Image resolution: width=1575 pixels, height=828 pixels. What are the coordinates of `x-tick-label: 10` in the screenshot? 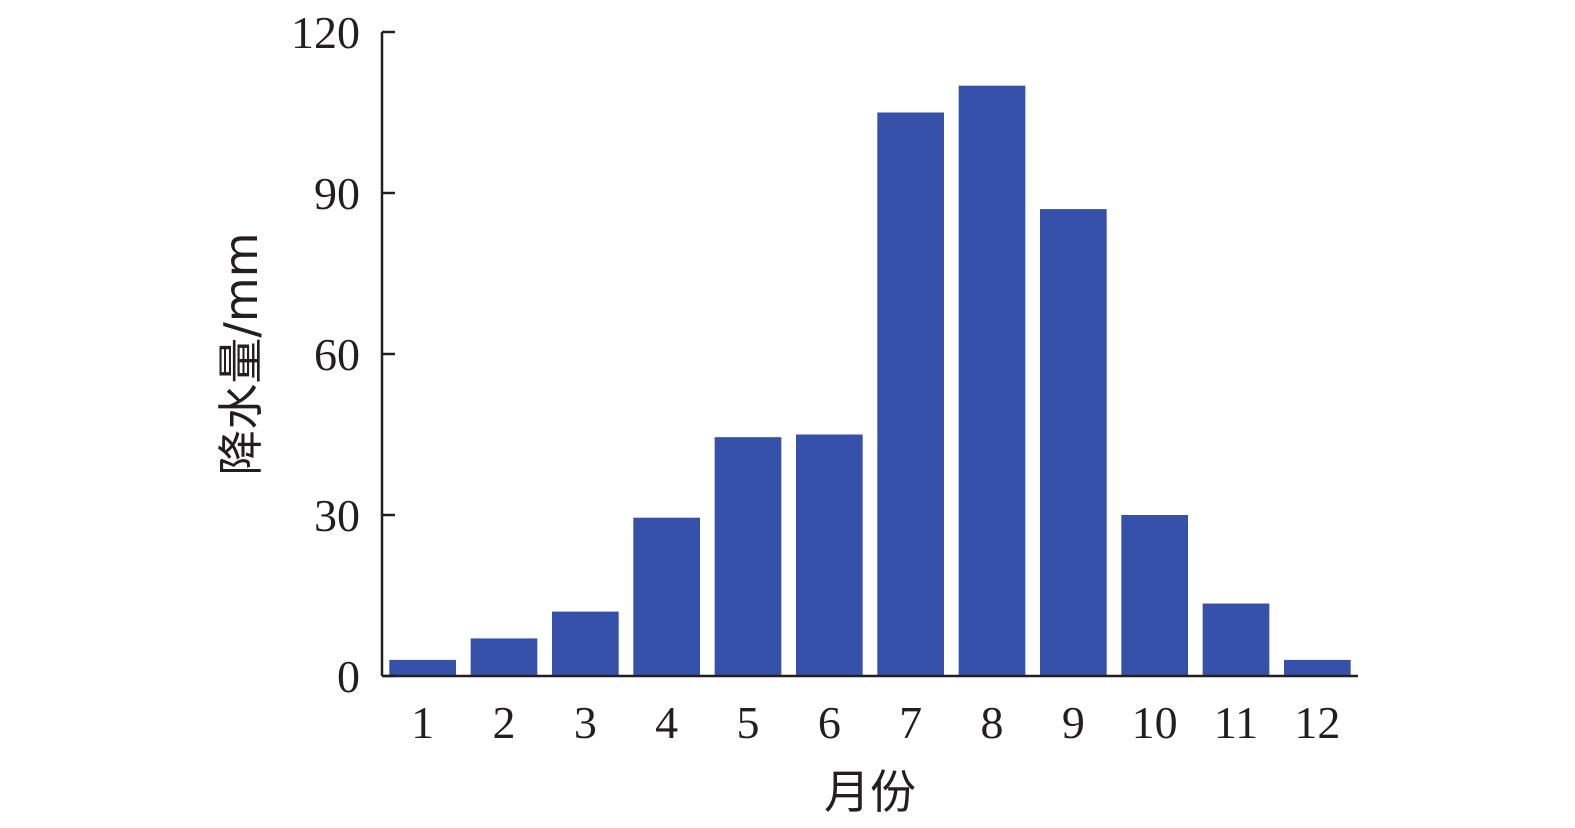 It's located at (1155, 722).